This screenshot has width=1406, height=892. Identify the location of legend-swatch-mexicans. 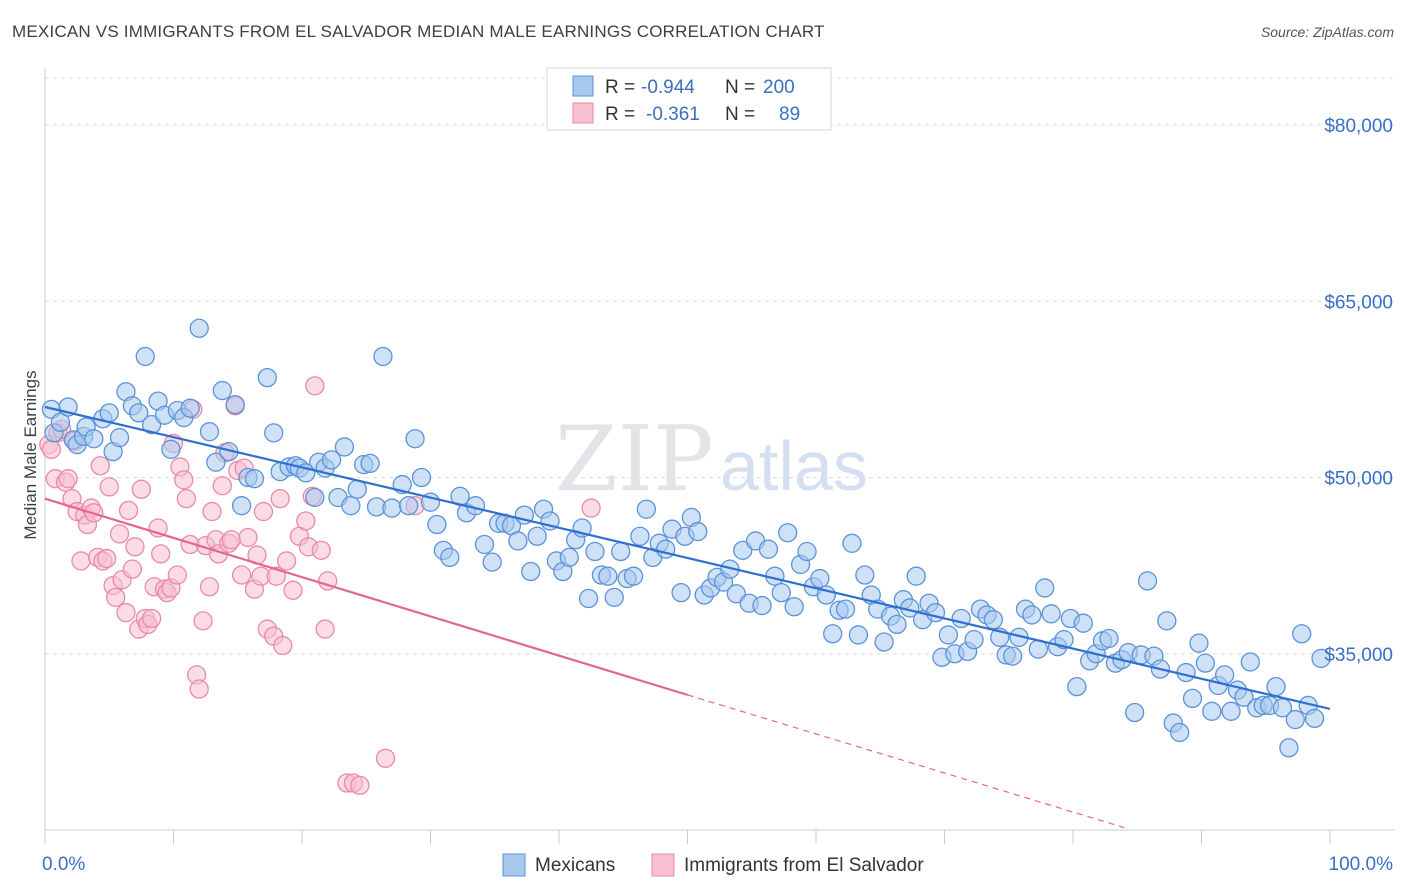
(583, 86).